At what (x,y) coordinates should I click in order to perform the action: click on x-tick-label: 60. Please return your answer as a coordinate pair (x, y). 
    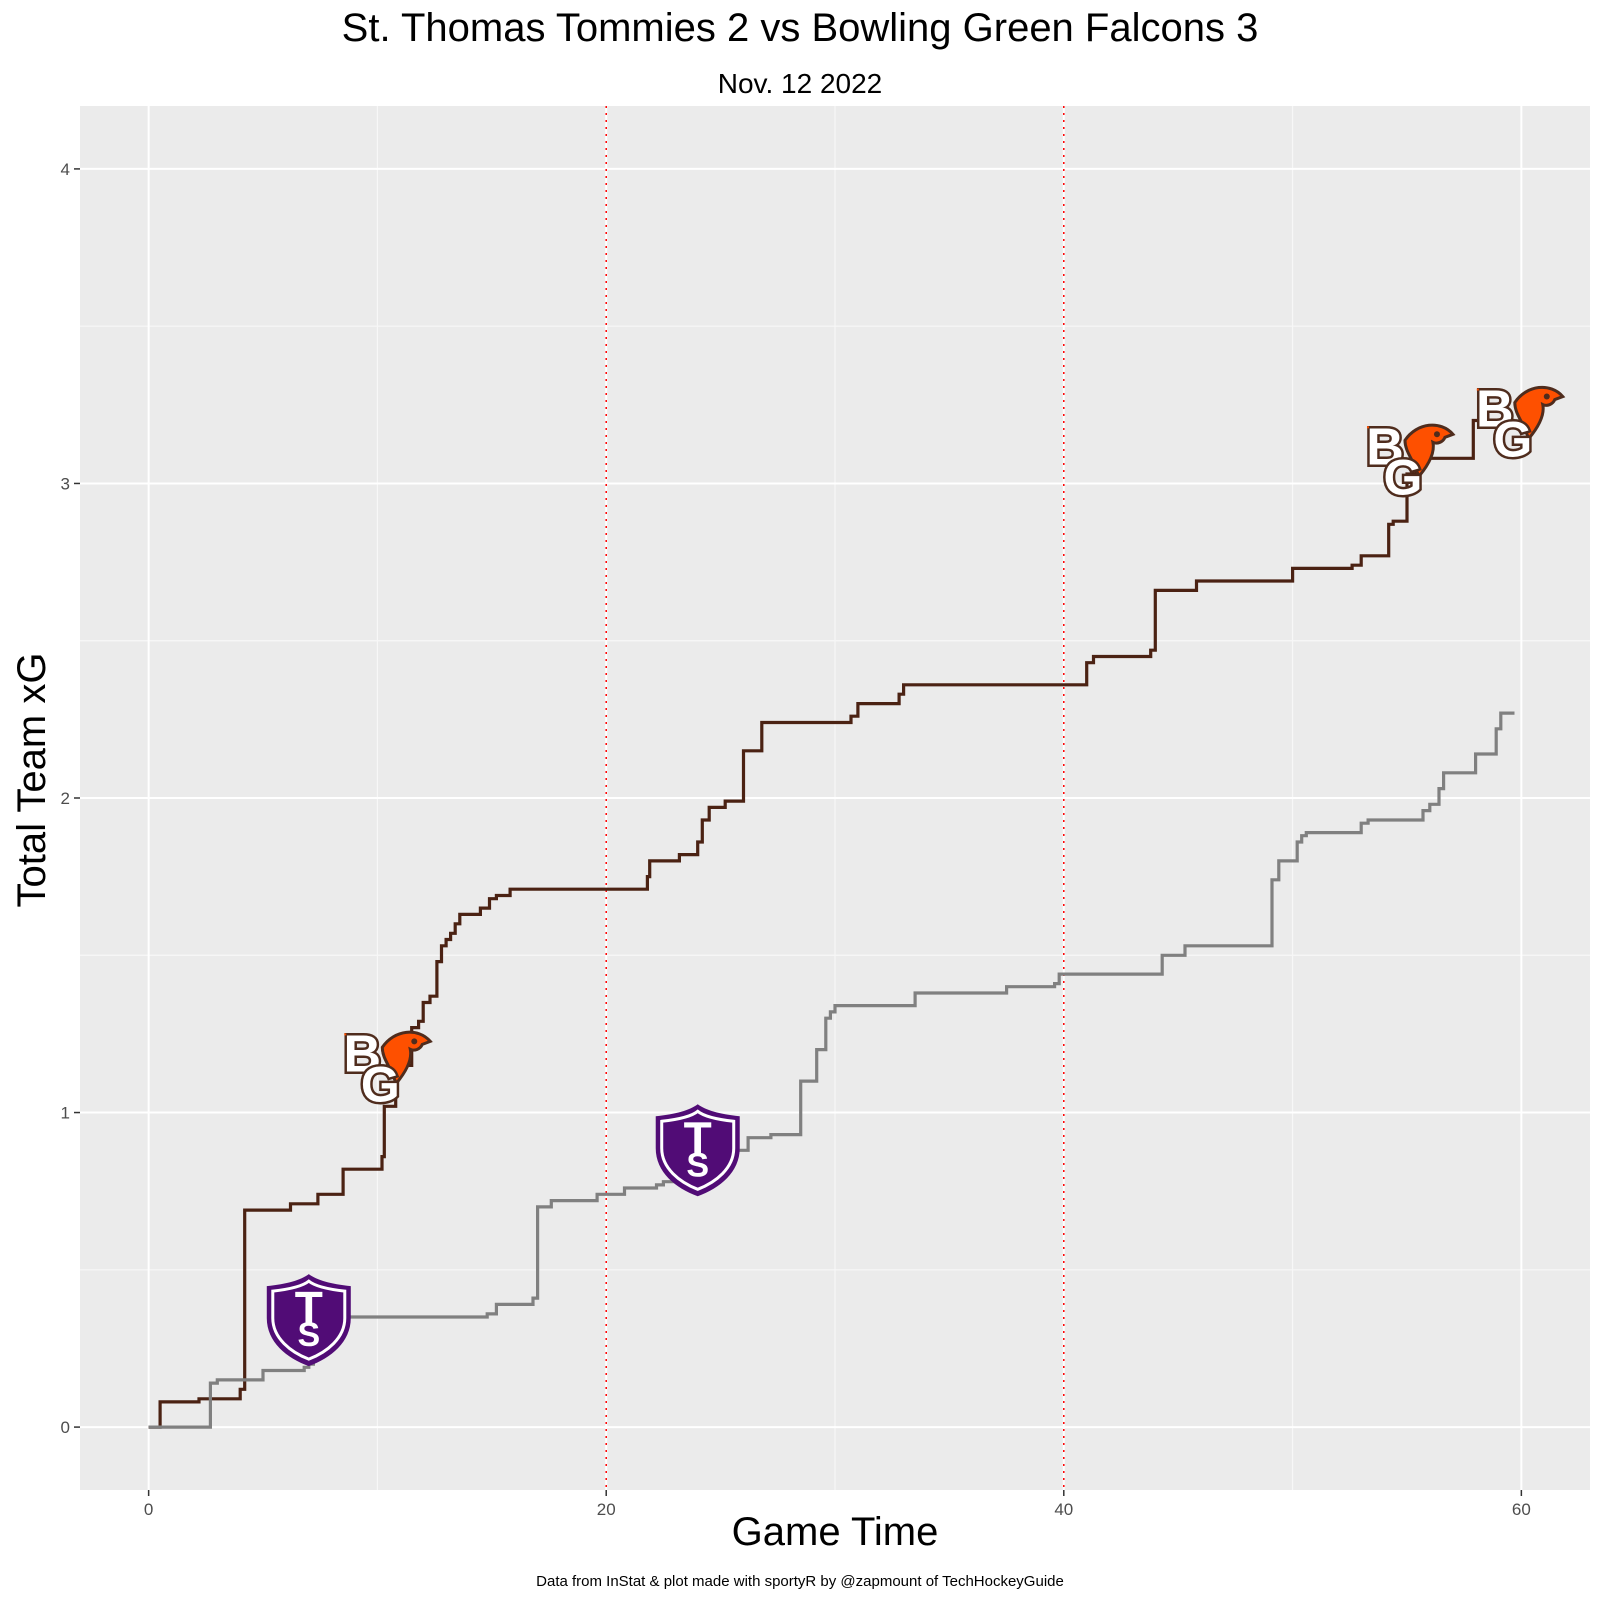
    Looking at the image, I should click on (1521, 1509).